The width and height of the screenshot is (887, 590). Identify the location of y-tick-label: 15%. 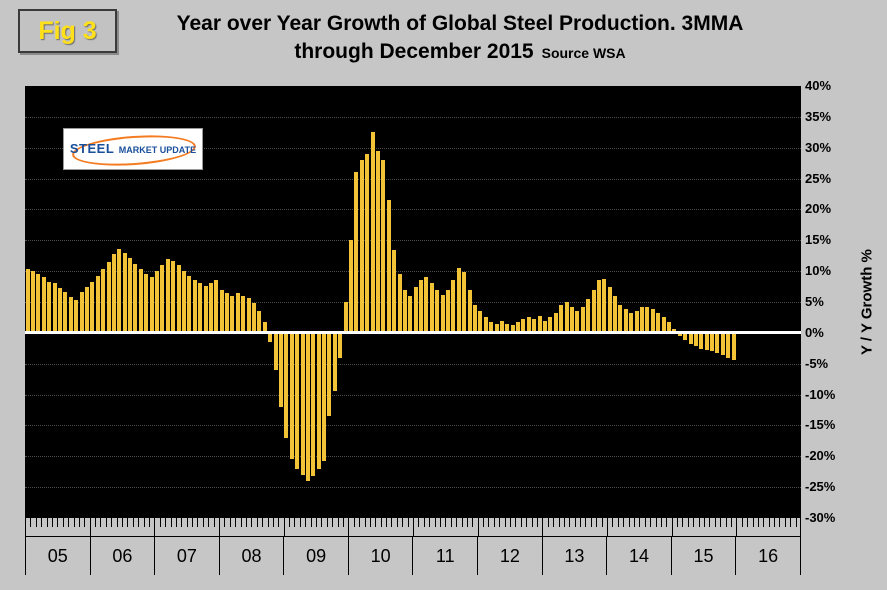
(818, 240).